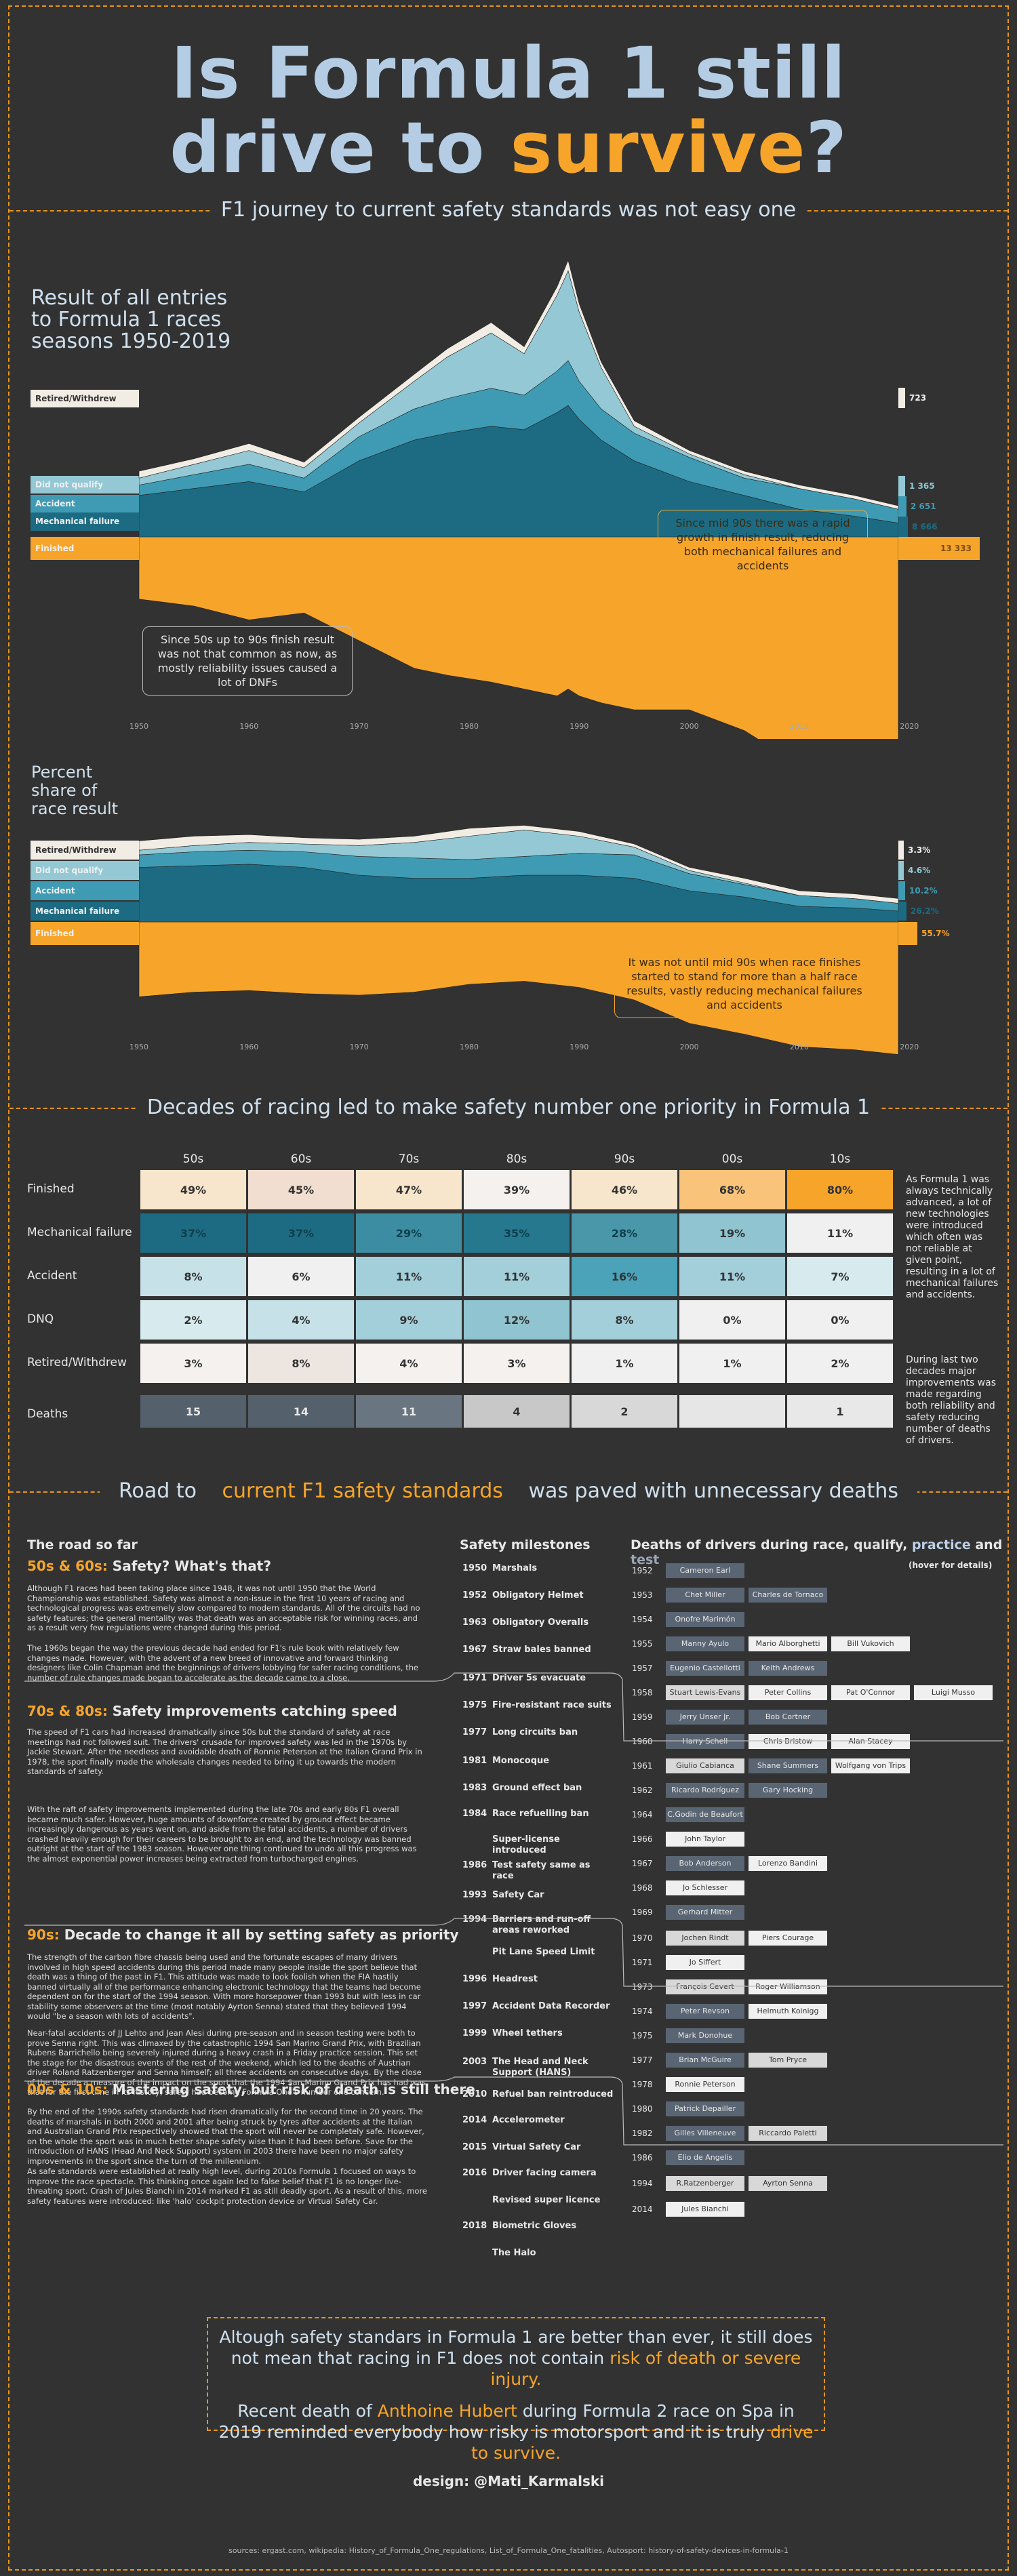  Describe the element at coordinates (517, 1363) in the screenshot. I see `heatmap-cell: 3%` at that location.